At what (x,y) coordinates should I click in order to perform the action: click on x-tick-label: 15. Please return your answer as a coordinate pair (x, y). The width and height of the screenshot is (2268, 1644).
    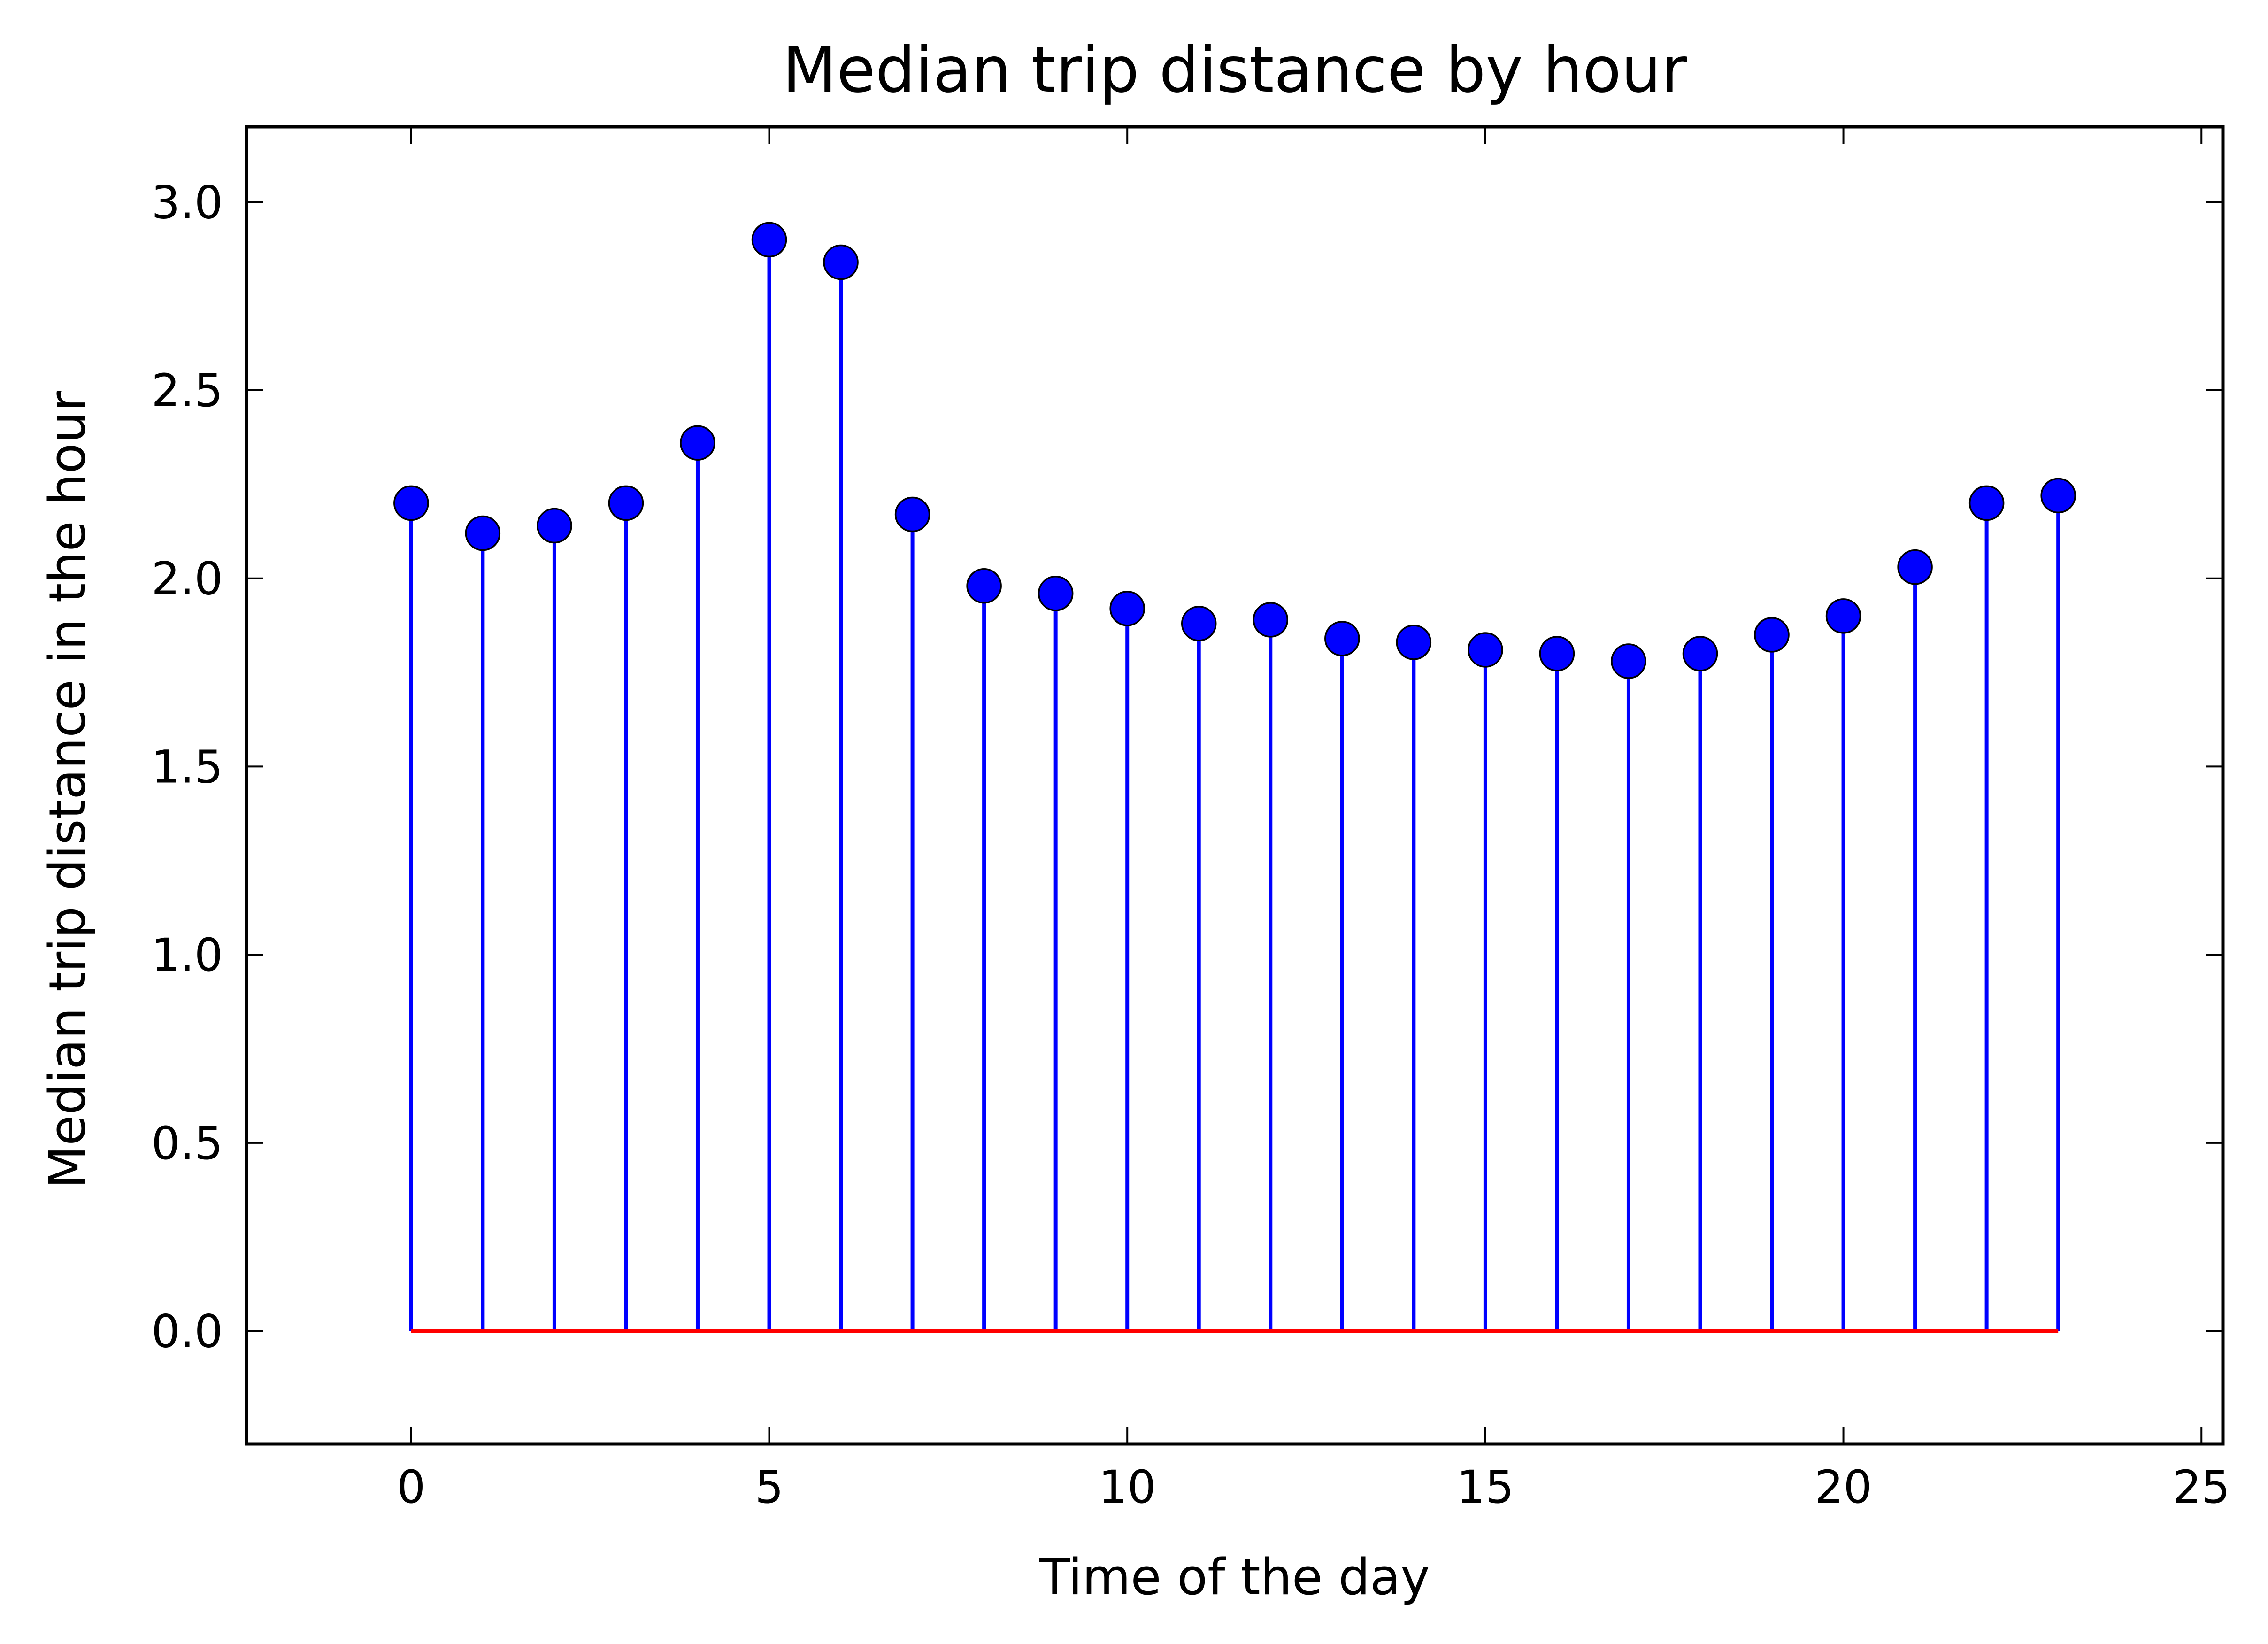
    Looking at the image, I should click on (1485, 1487).